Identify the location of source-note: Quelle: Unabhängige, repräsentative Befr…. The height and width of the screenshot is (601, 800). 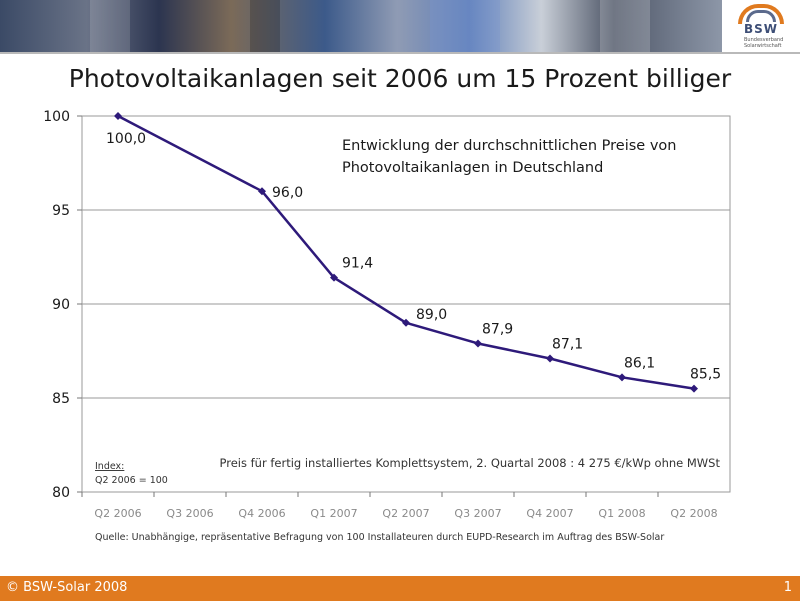
(379, 537).